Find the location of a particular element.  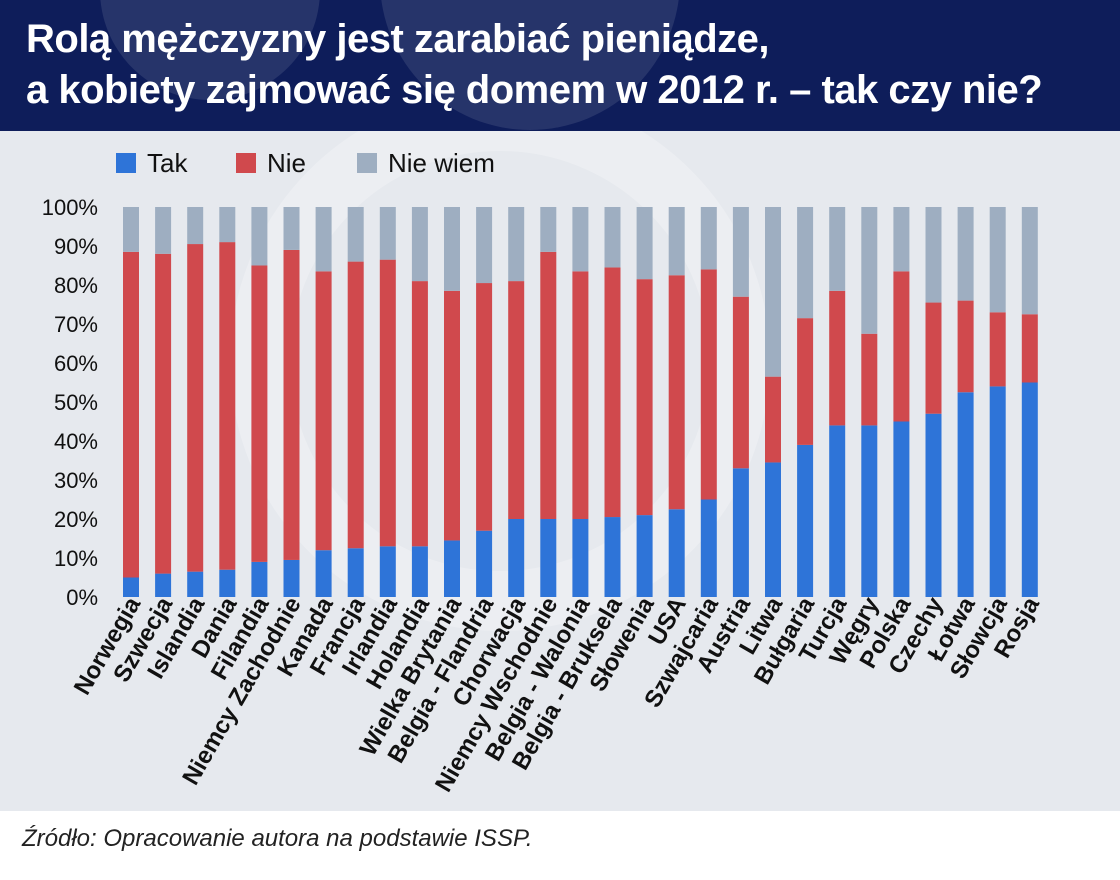

y-tick-label: 20% is located at coordinates (76, 519).